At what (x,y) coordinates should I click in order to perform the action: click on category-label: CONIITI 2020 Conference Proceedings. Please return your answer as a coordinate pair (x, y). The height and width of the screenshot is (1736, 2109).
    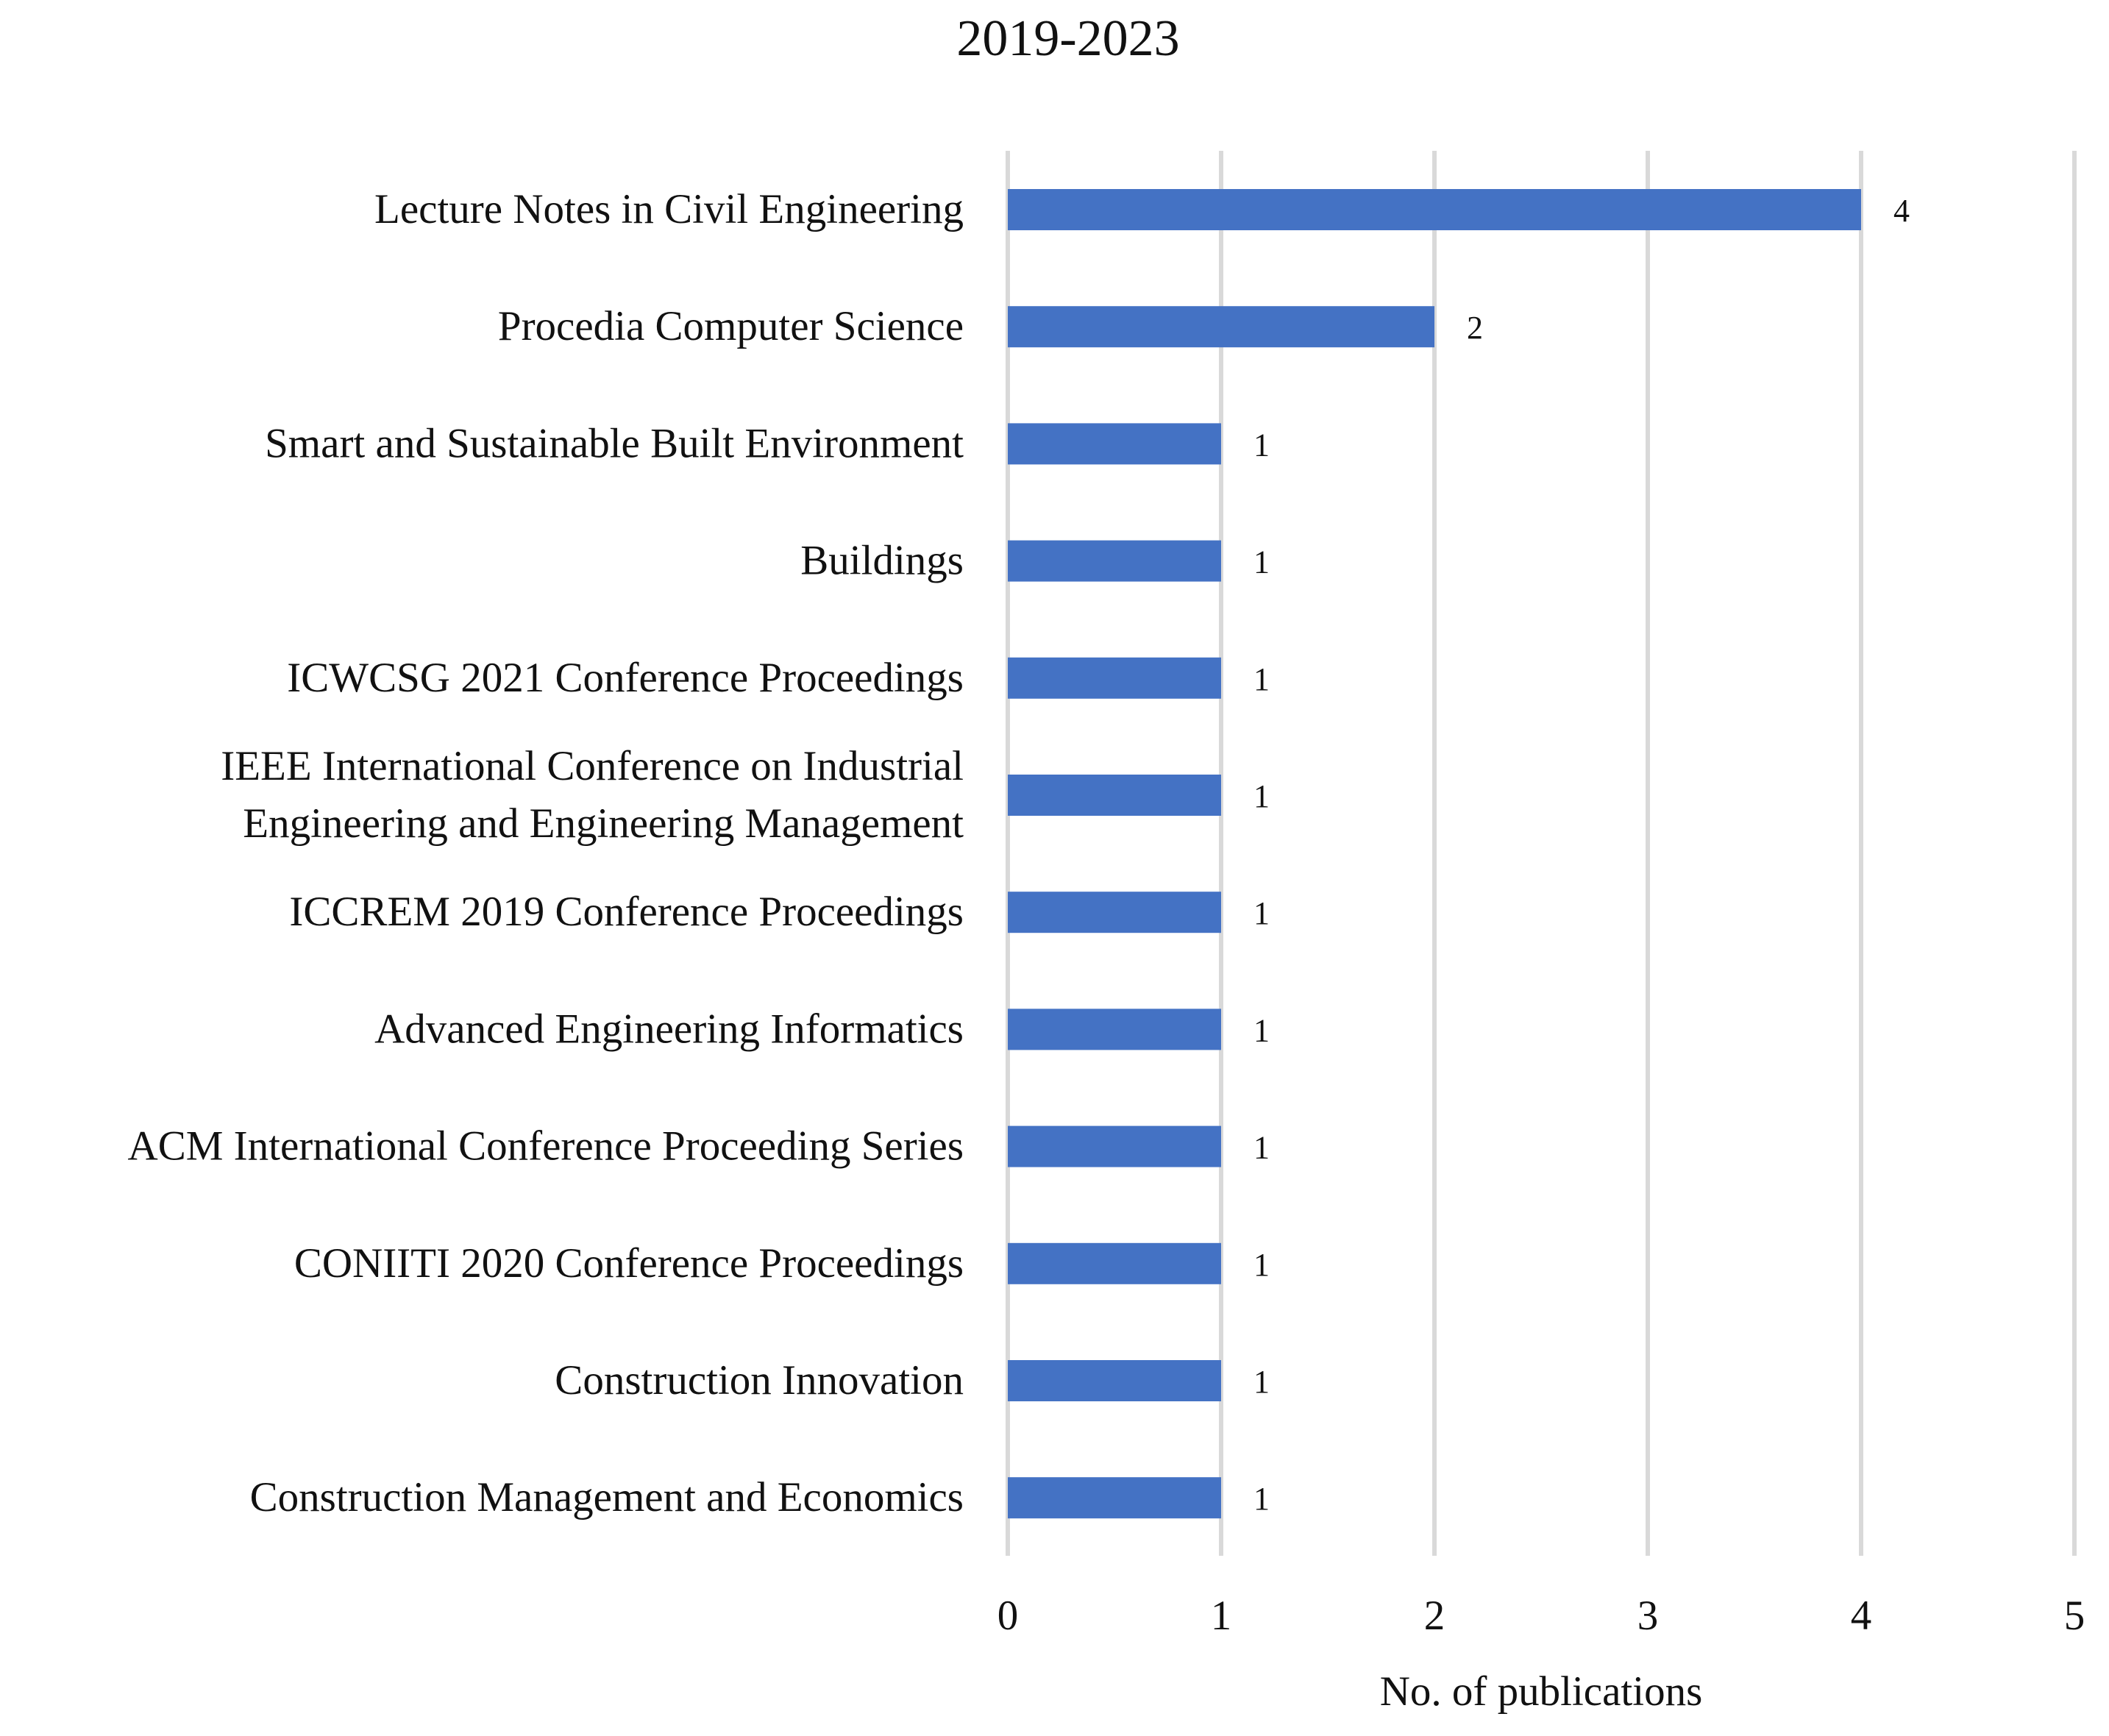
    Looking at the image, I should click on (629, 1263).